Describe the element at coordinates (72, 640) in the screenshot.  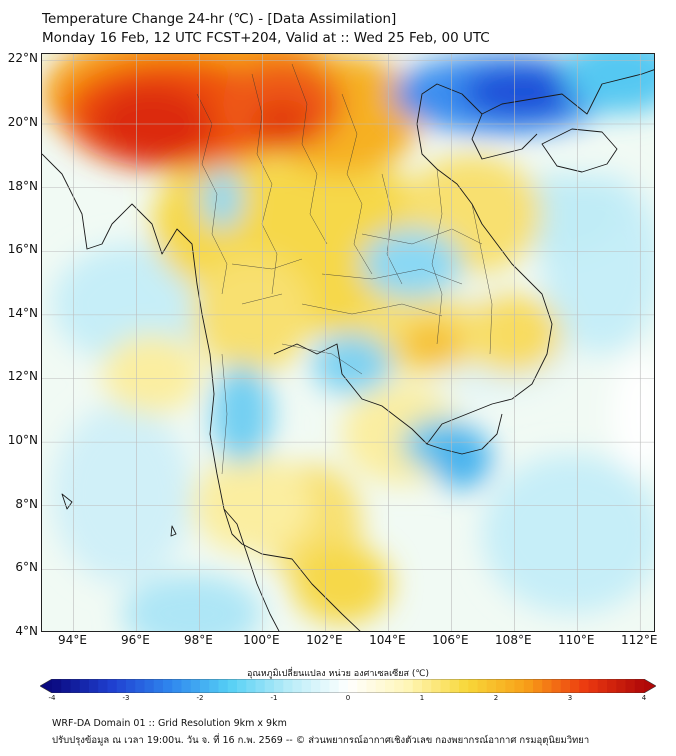
I see `longitude-label: 94°E` at that location.